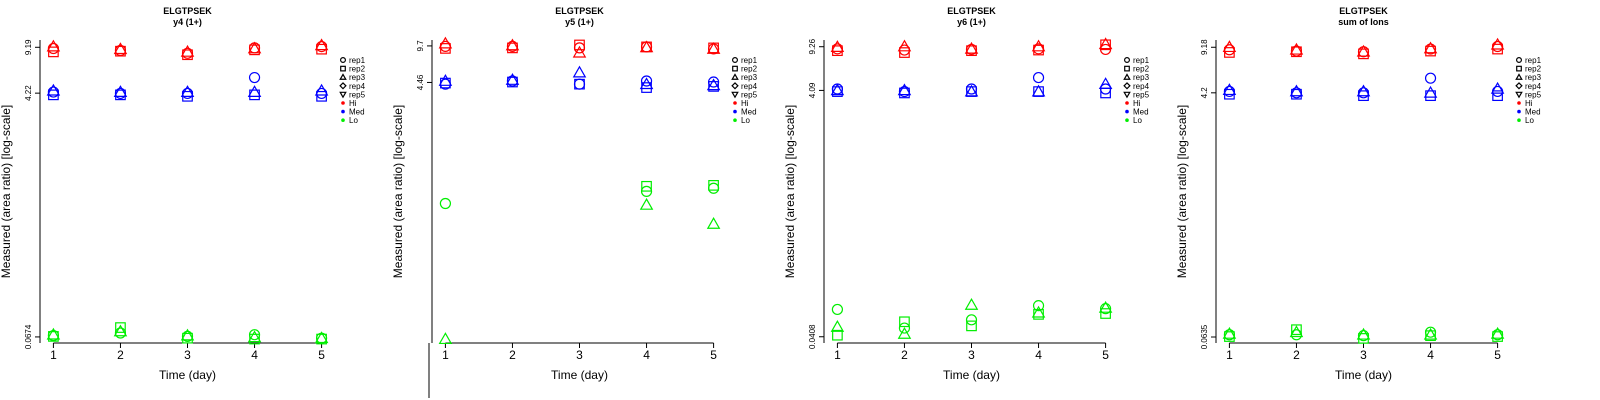 The width and height of the screenshot is (1600, 400). Describe the element at coordinates (420, 82) in the screenshot. I see `y-tick-label: 4.46` at that location.